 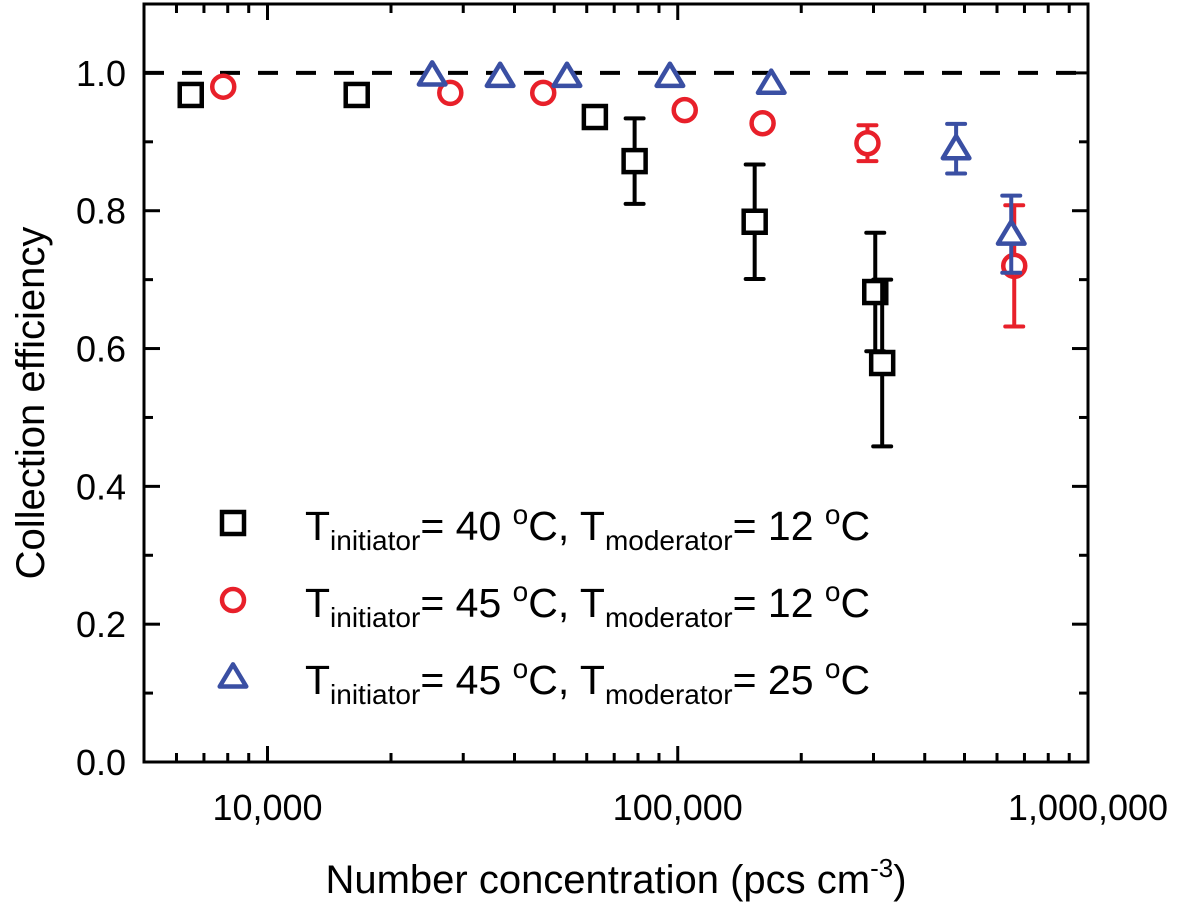 I want to click on legend-item: Tinitiator= 45 oC, Tmoderator= 12 oC, so click(x=544, y=604).